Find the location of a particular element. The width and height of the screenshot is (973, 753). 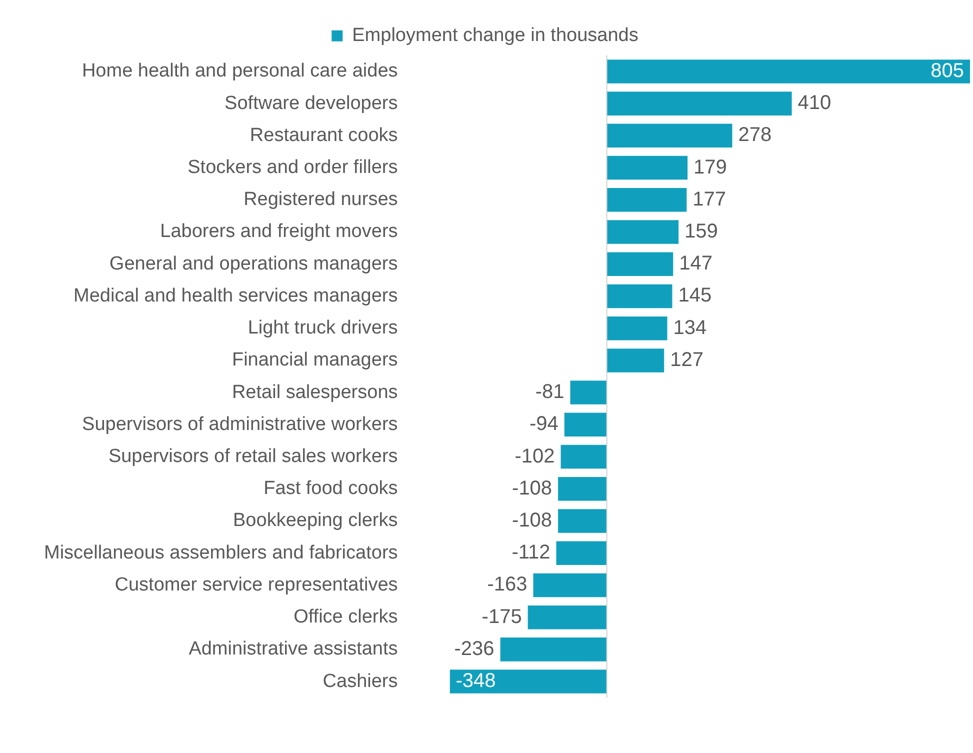

data-label: 278 is located at coordinates (755, 135).